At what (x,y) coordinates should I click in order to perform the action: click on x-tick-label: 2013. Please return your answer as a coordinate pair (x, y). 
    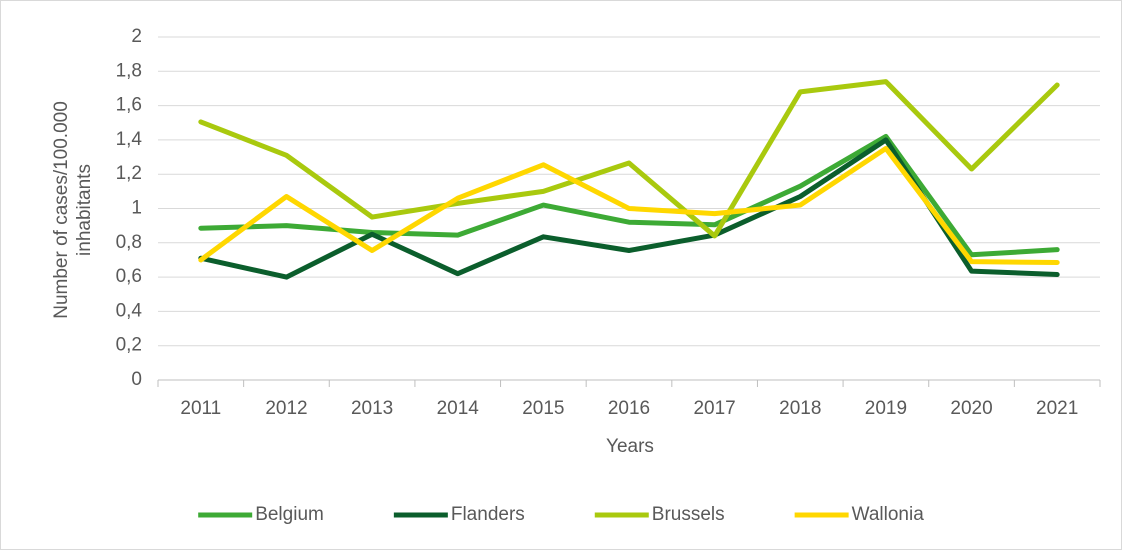
    Looking at the image, I should click on (372, 408).